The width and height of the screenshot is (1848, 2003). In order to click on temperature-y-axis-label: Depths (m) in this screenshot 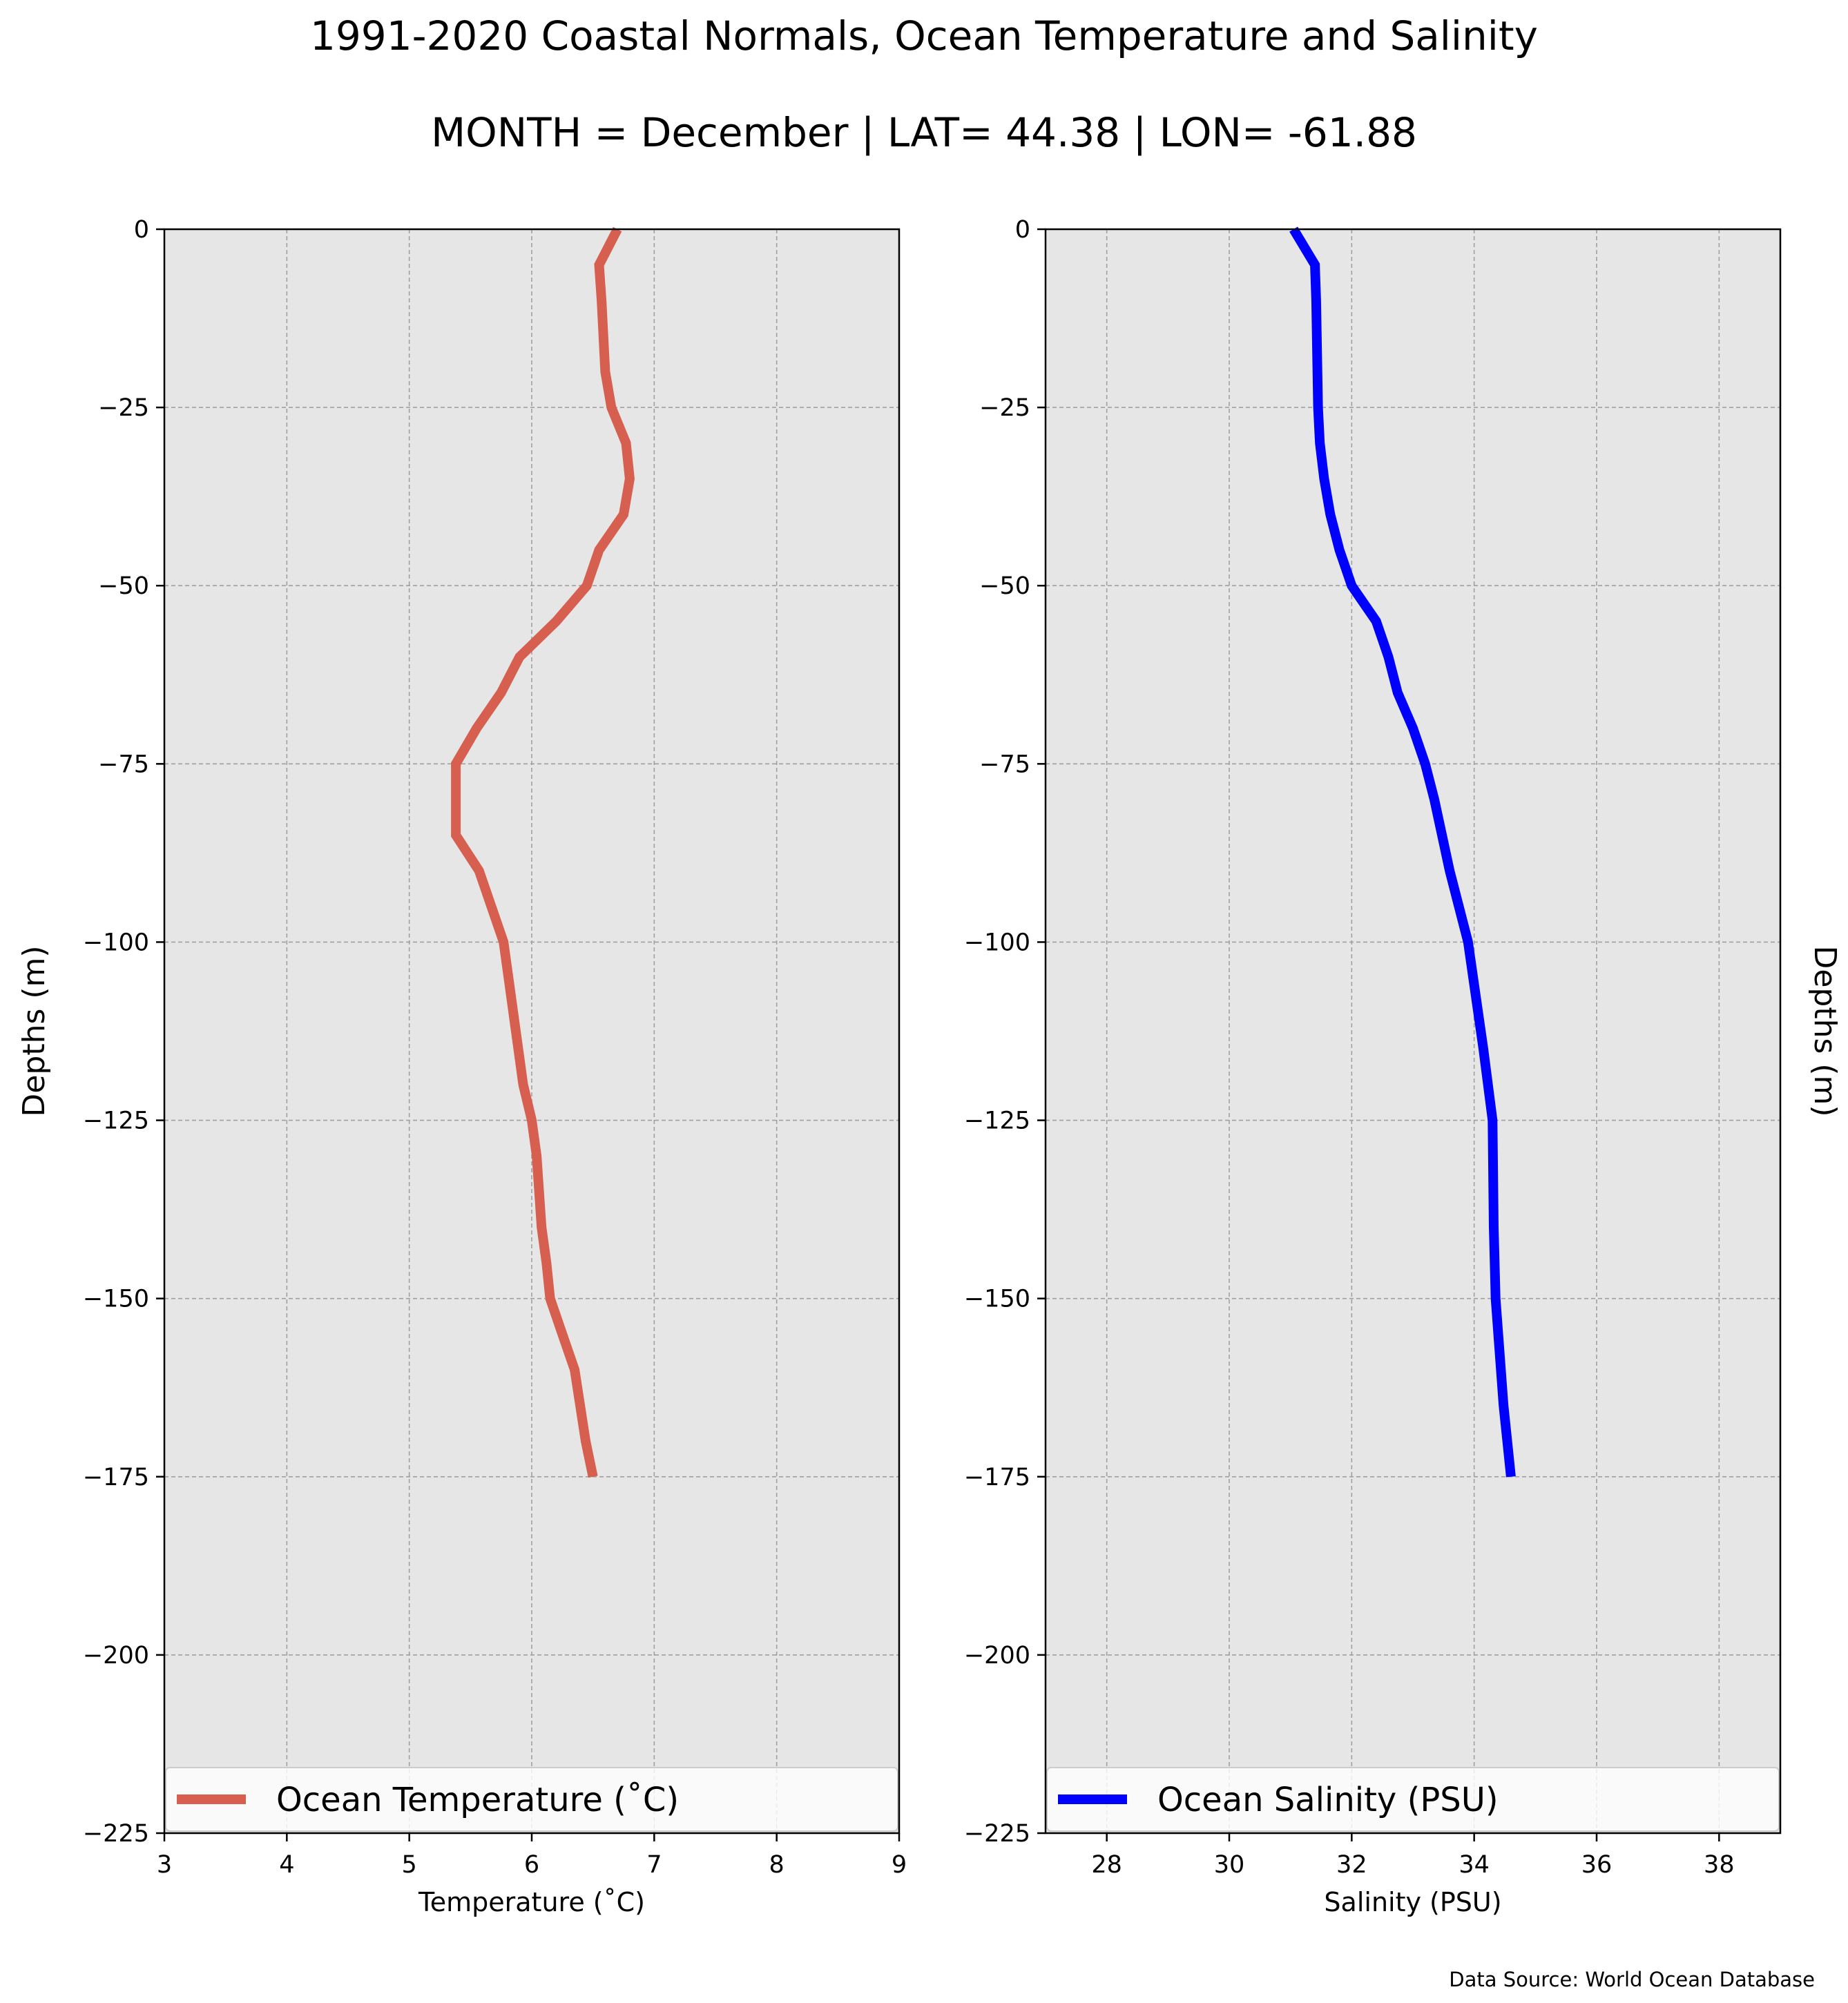, I will do `click(34, 1031)`.